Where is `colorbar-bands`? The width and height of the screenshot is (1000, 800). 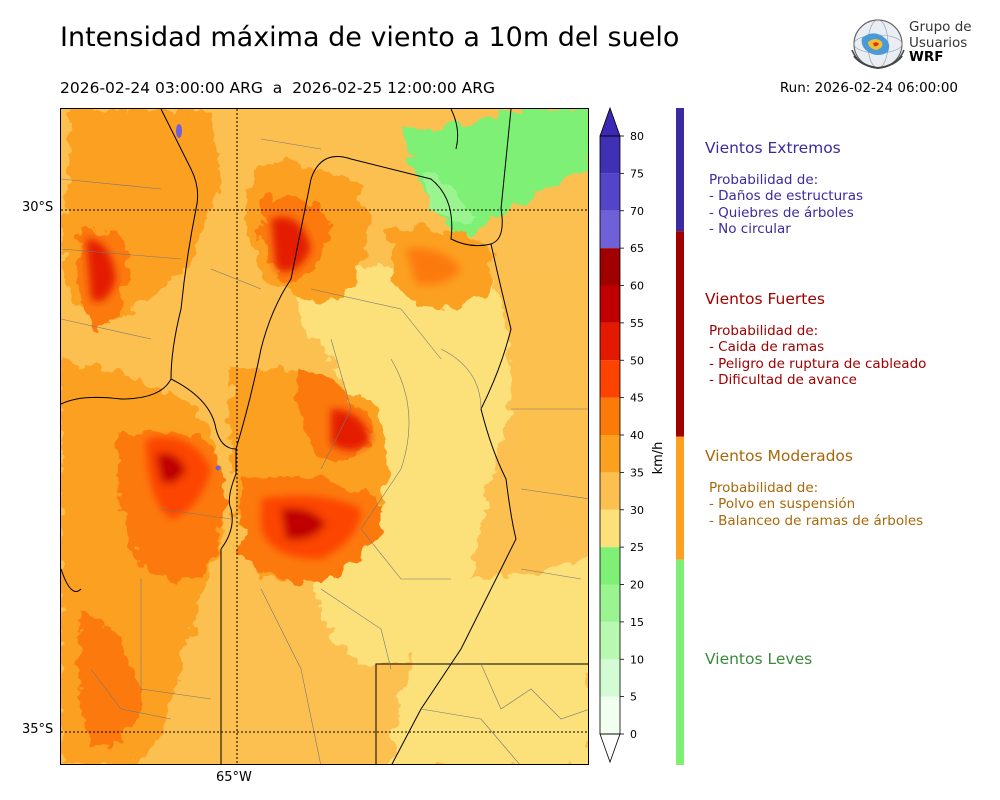 colorbar-bands is located at coordinates (610, 435).